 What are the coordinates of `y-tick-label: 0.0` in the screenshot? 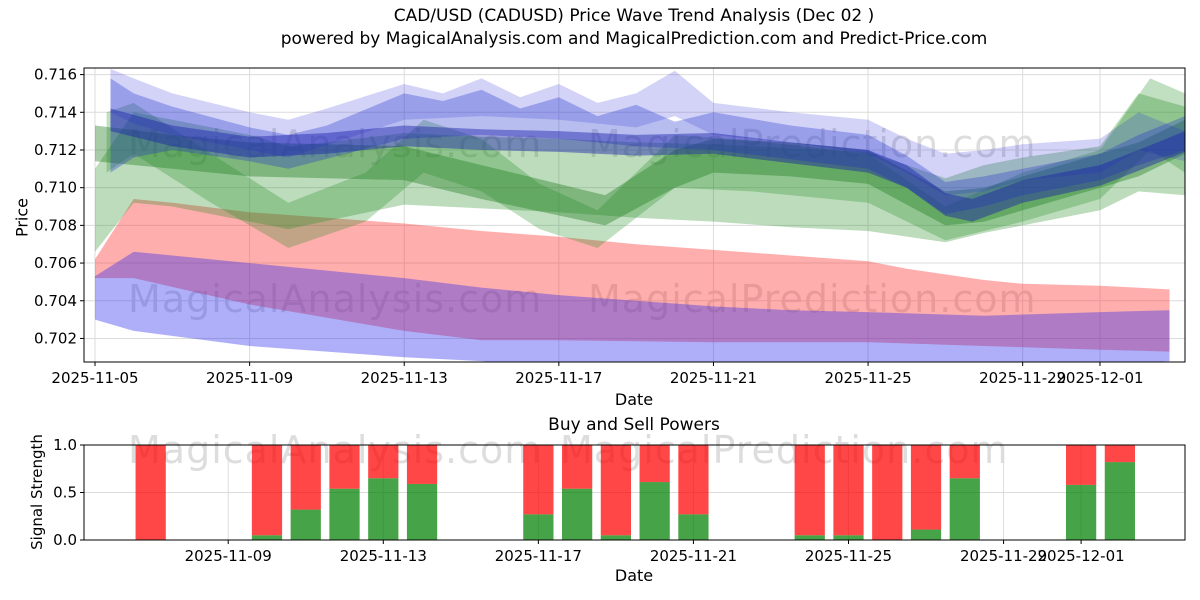 It's located at (65, 540).